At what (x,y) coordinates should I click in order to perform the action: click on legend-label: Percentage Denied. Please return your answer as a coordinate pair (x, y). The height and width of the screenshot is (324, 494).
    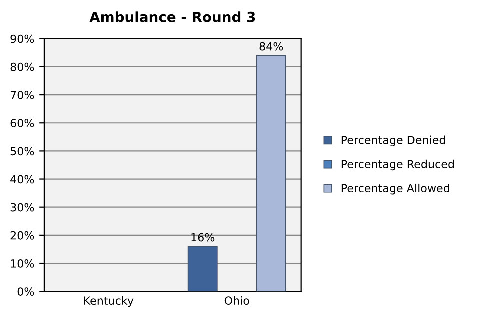
    Looking at the image, I should click on (394, 141).